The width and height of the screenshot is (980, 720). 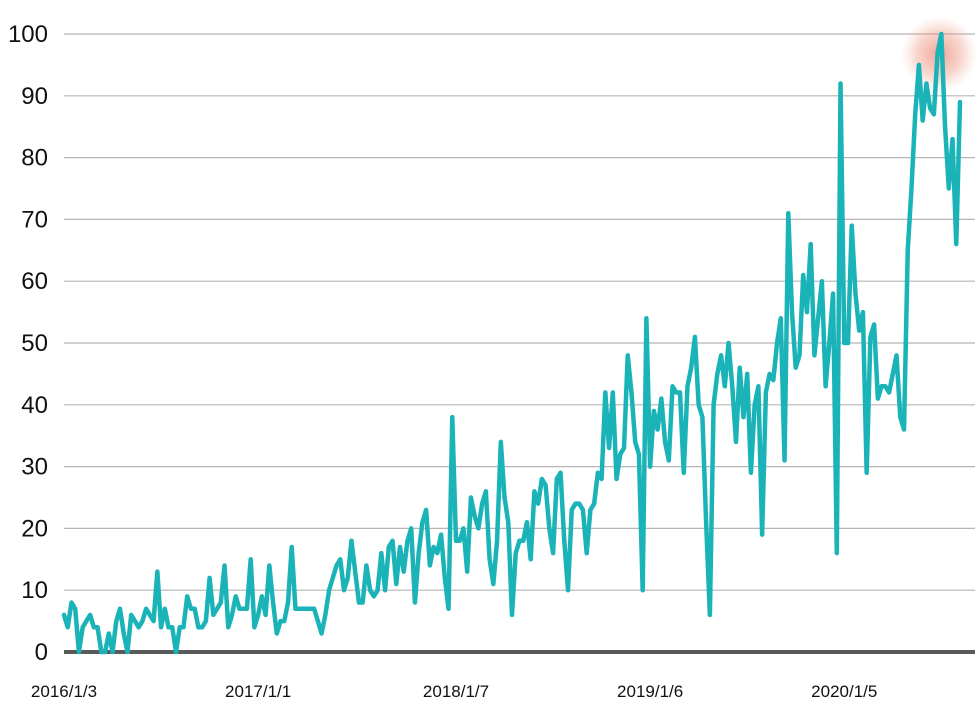 I want to click on y-tick-label-50: 50, so click(x=34, y=343).